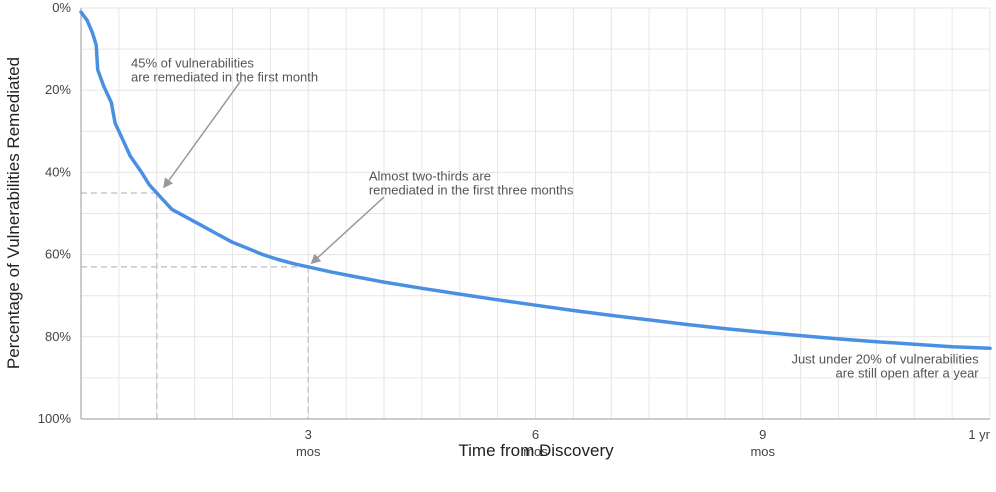 Image resolution: width=996 pixels, height=492 pixels. What do you see at coordinates (308, 434) in the screenshot?
I see `x-tick-label: 3` at bounding box center [308, 434].